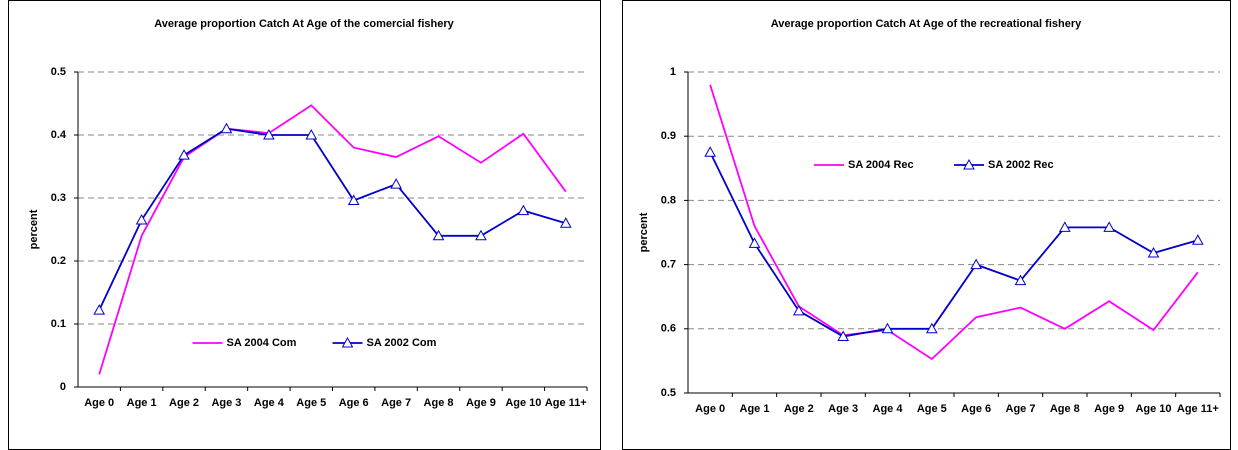  What do you see at coordinates (668, 329) in the screenshot?
I see `y-tick-label: 0.6` at bounding box center [668, 329].